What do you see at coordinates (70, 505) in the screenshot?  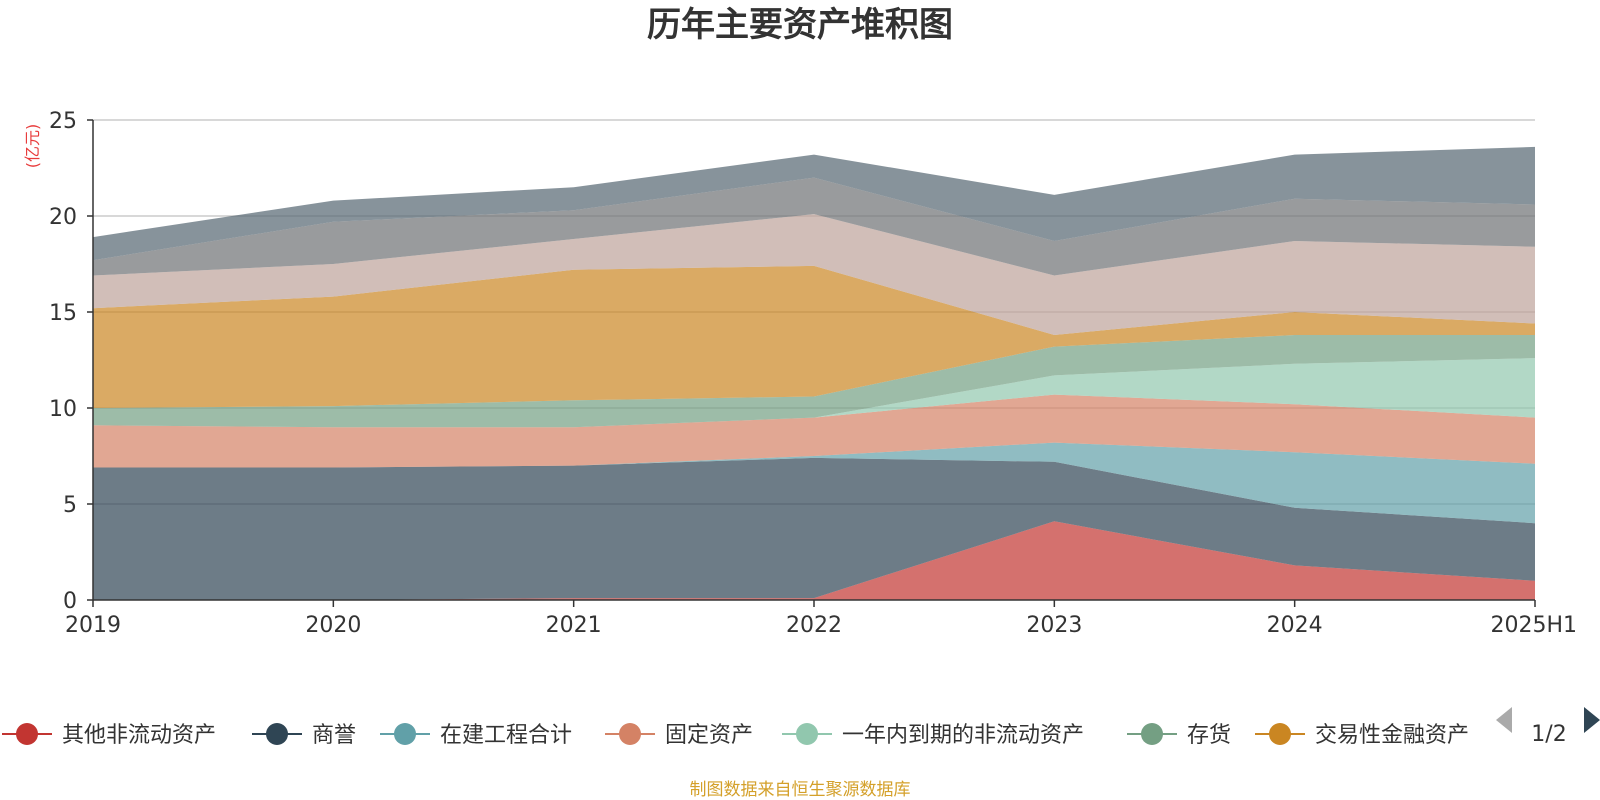 I see `y-tick-label: 5` at bounding box center [70, 505].